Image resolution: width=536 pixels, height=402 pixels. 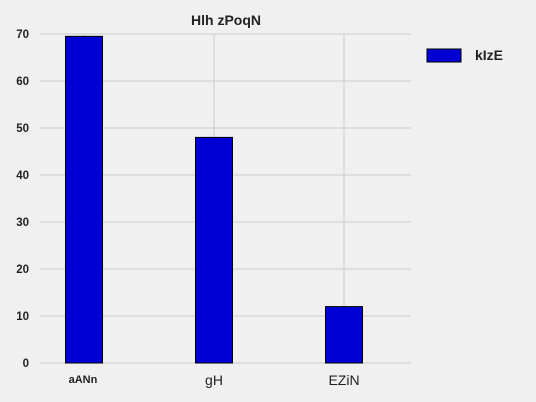 I want to click on y-tick-label: 60, so click(x=22, y=82).